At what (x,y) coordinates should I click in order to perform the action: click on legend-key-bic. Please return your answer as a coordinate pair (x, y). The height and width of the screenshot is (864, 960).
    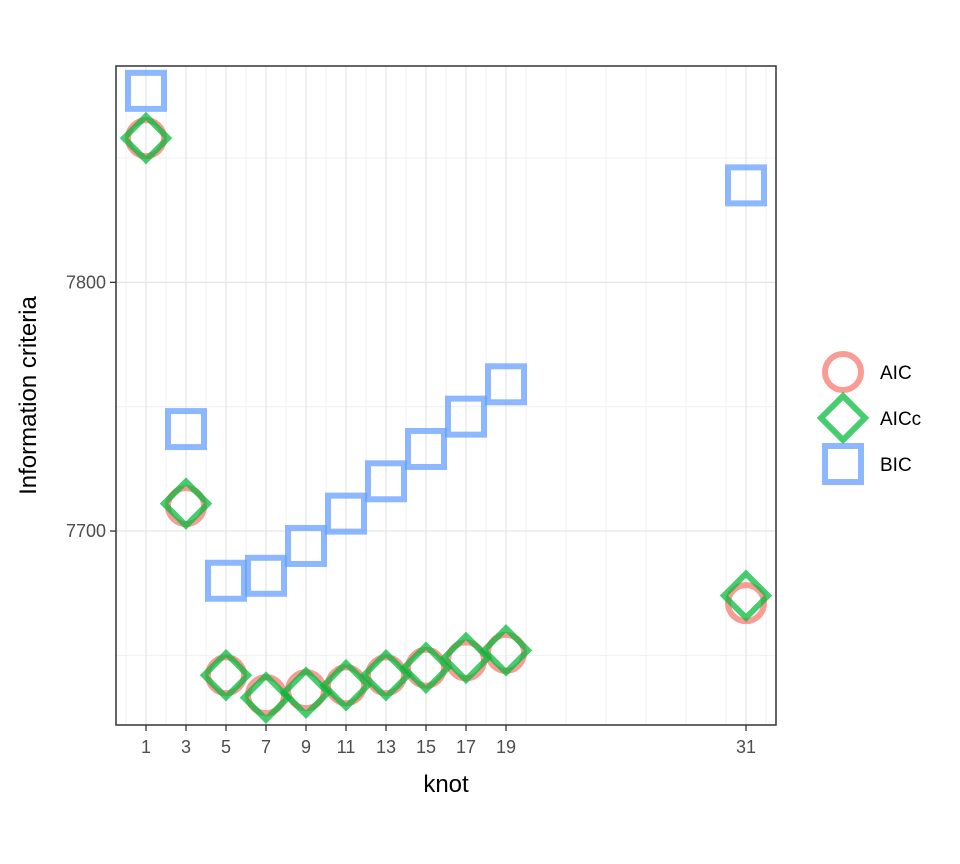
    Looking at the image, I should click on (843, 464).